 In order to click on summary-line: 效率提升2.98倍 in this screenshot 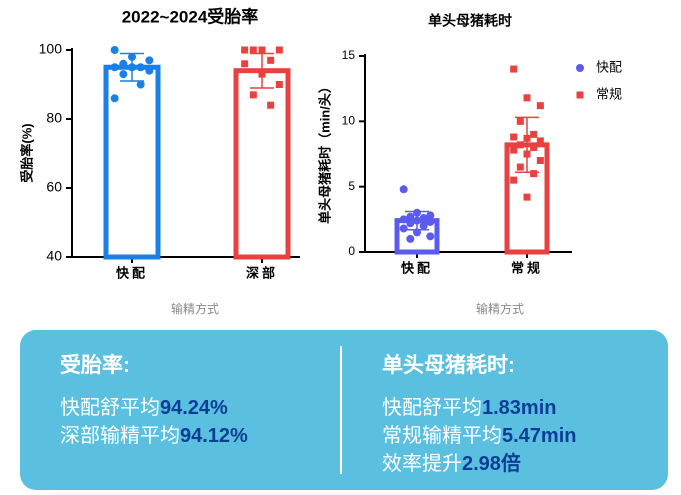, I will do `click(479, 464)`.